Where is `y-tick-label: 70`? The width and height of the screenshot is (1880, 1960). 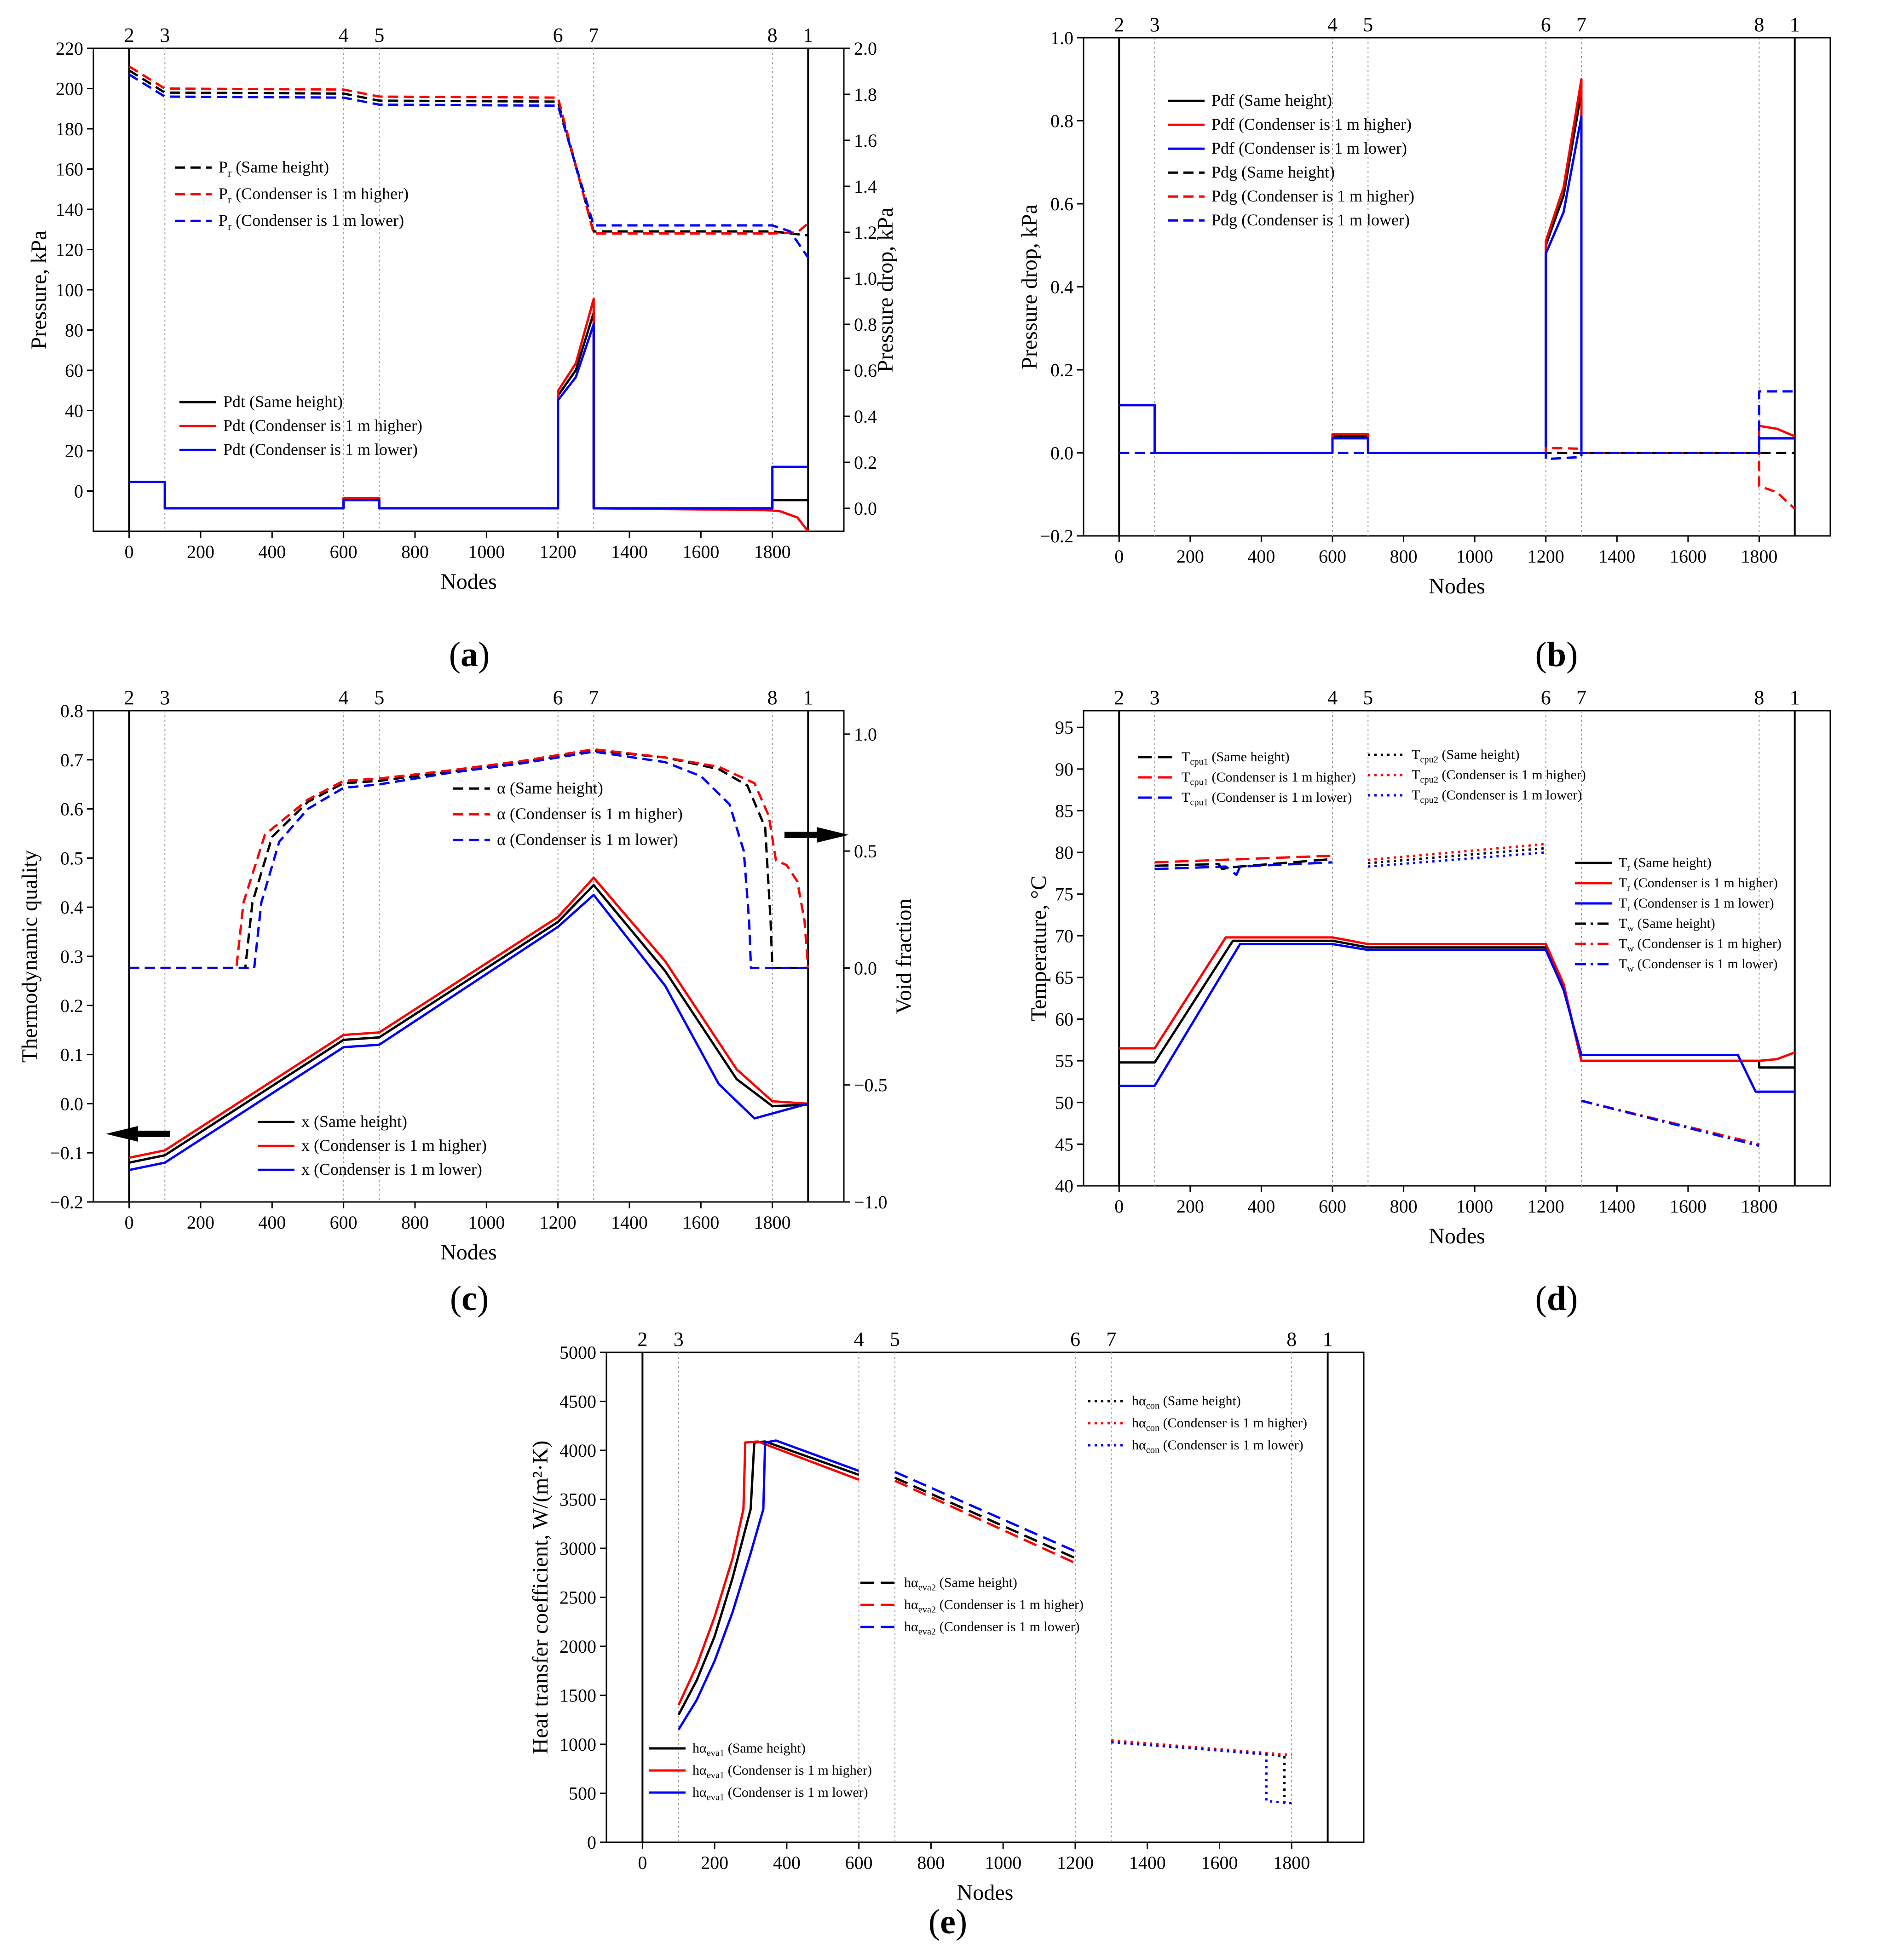
y-tick-label: 70 is located at coordinates (1064, 935).